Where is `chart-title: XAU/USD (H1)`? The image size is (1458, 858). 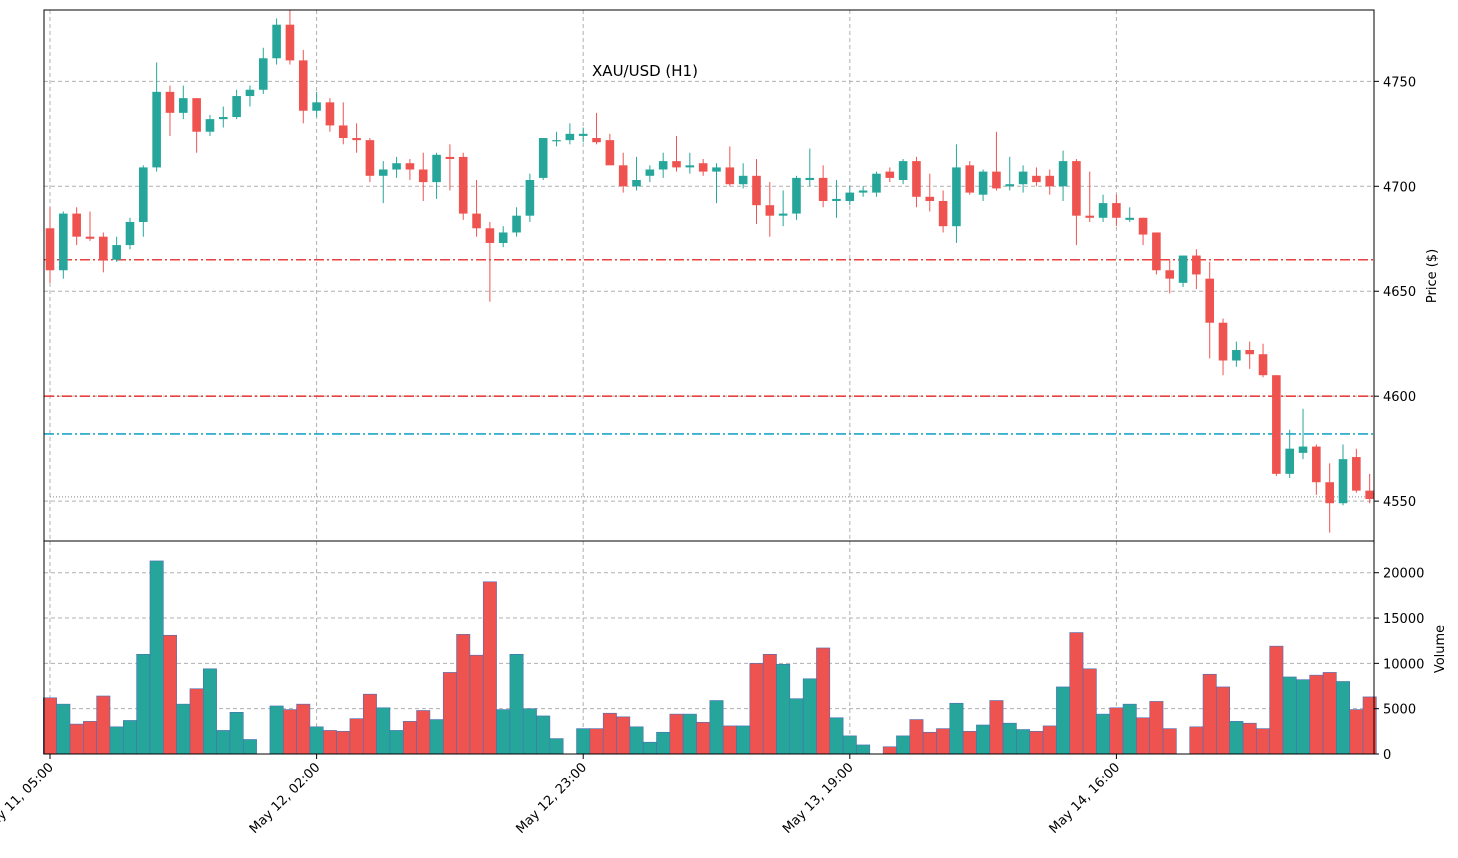
chart-title: XAU/USD (H1) is located at coordinates (645, 71).